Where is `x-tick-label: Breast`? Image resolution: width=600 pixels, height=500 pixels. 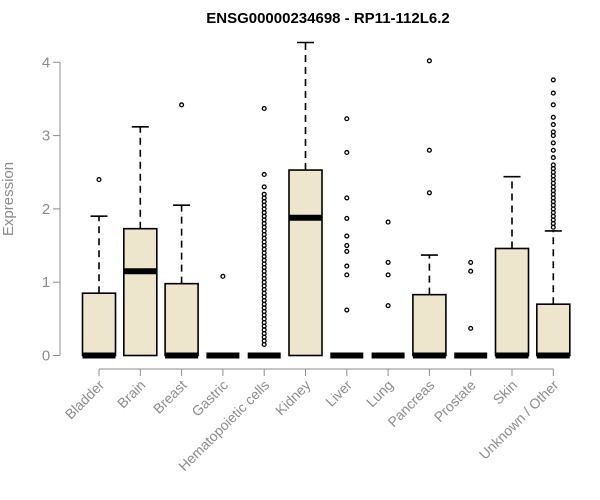
x-tick-label: Breast is located at coordinates (170, 397).